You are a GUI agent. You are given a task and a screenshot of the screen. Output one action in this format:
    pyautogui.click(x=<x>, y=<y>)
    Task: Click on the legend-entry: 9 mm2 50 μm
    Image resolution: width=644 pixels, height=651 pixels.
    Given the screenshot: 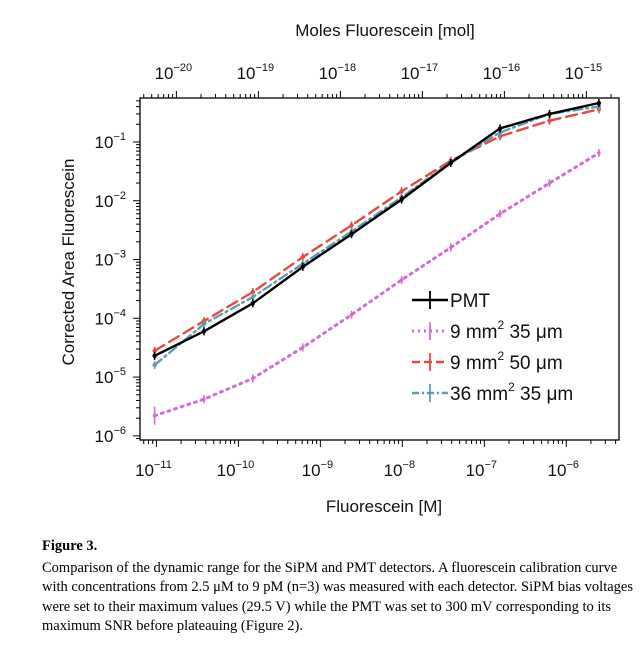 What is the action you would take?
    pyautogui.click(x=487, y=361)
    